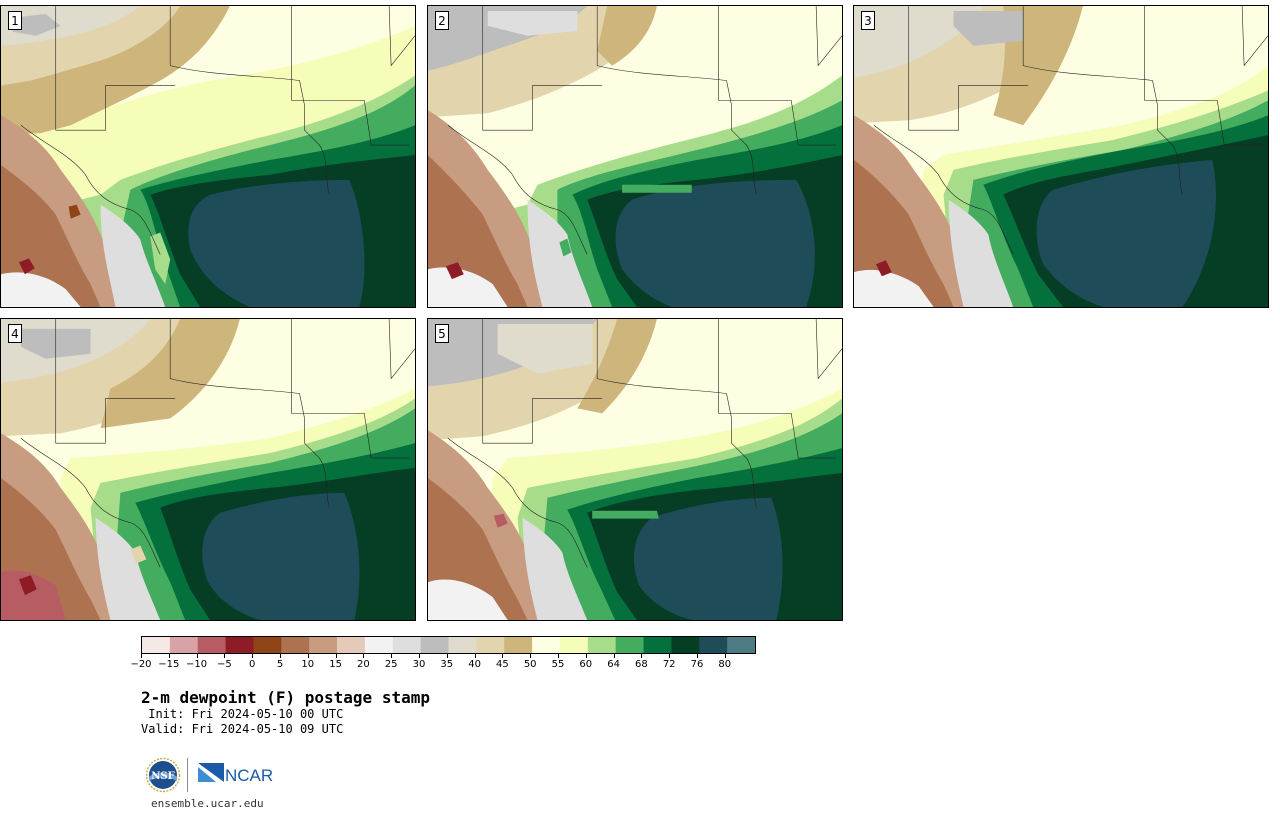 This screenshot has width=1280, height=815. I want to click on postage-stamp-panel-2: 2, so click(635, 156).